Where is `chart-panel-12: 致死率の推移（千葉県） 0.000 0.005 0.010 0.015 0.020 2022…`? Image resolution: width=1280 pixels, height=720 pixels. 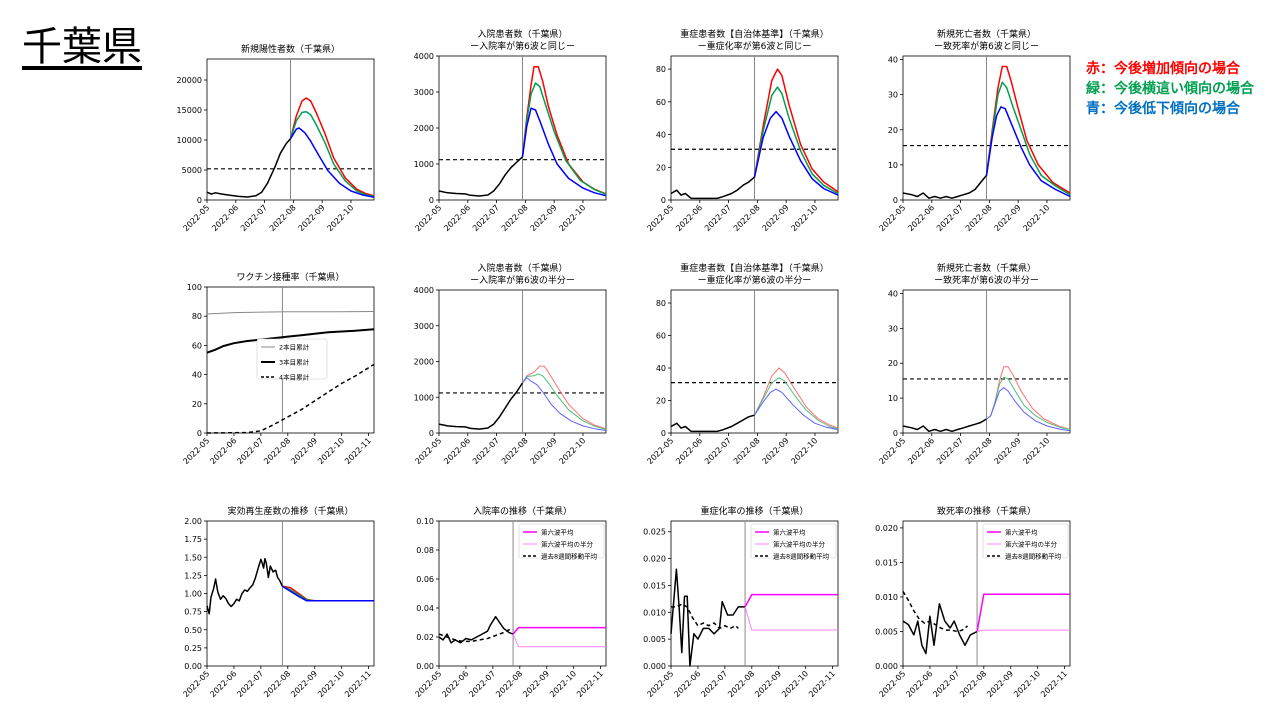
chart-panel-12: 致死率の推移（千葉県） 0.000 0.005 0.010 0.015 0.020 2022… is located at coordinates (973, 602).